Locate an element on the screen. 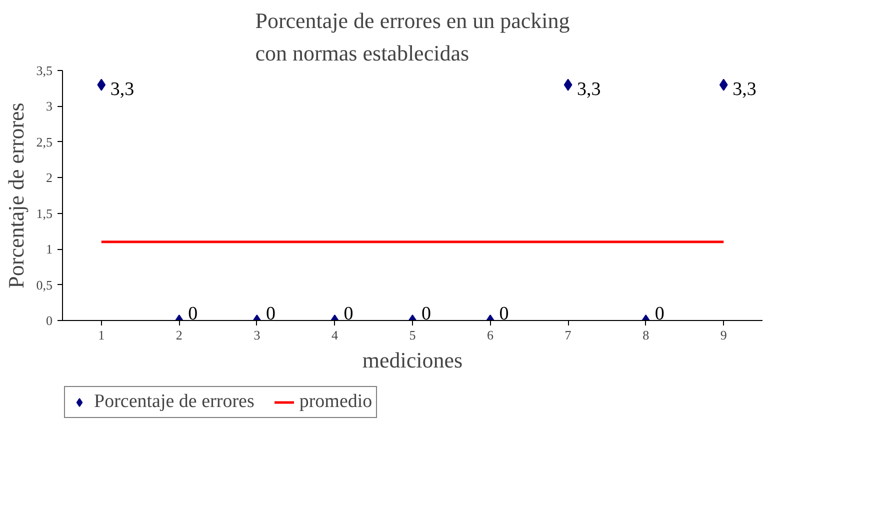  x-tick-label: 4 is located at coordinates (334, 335).